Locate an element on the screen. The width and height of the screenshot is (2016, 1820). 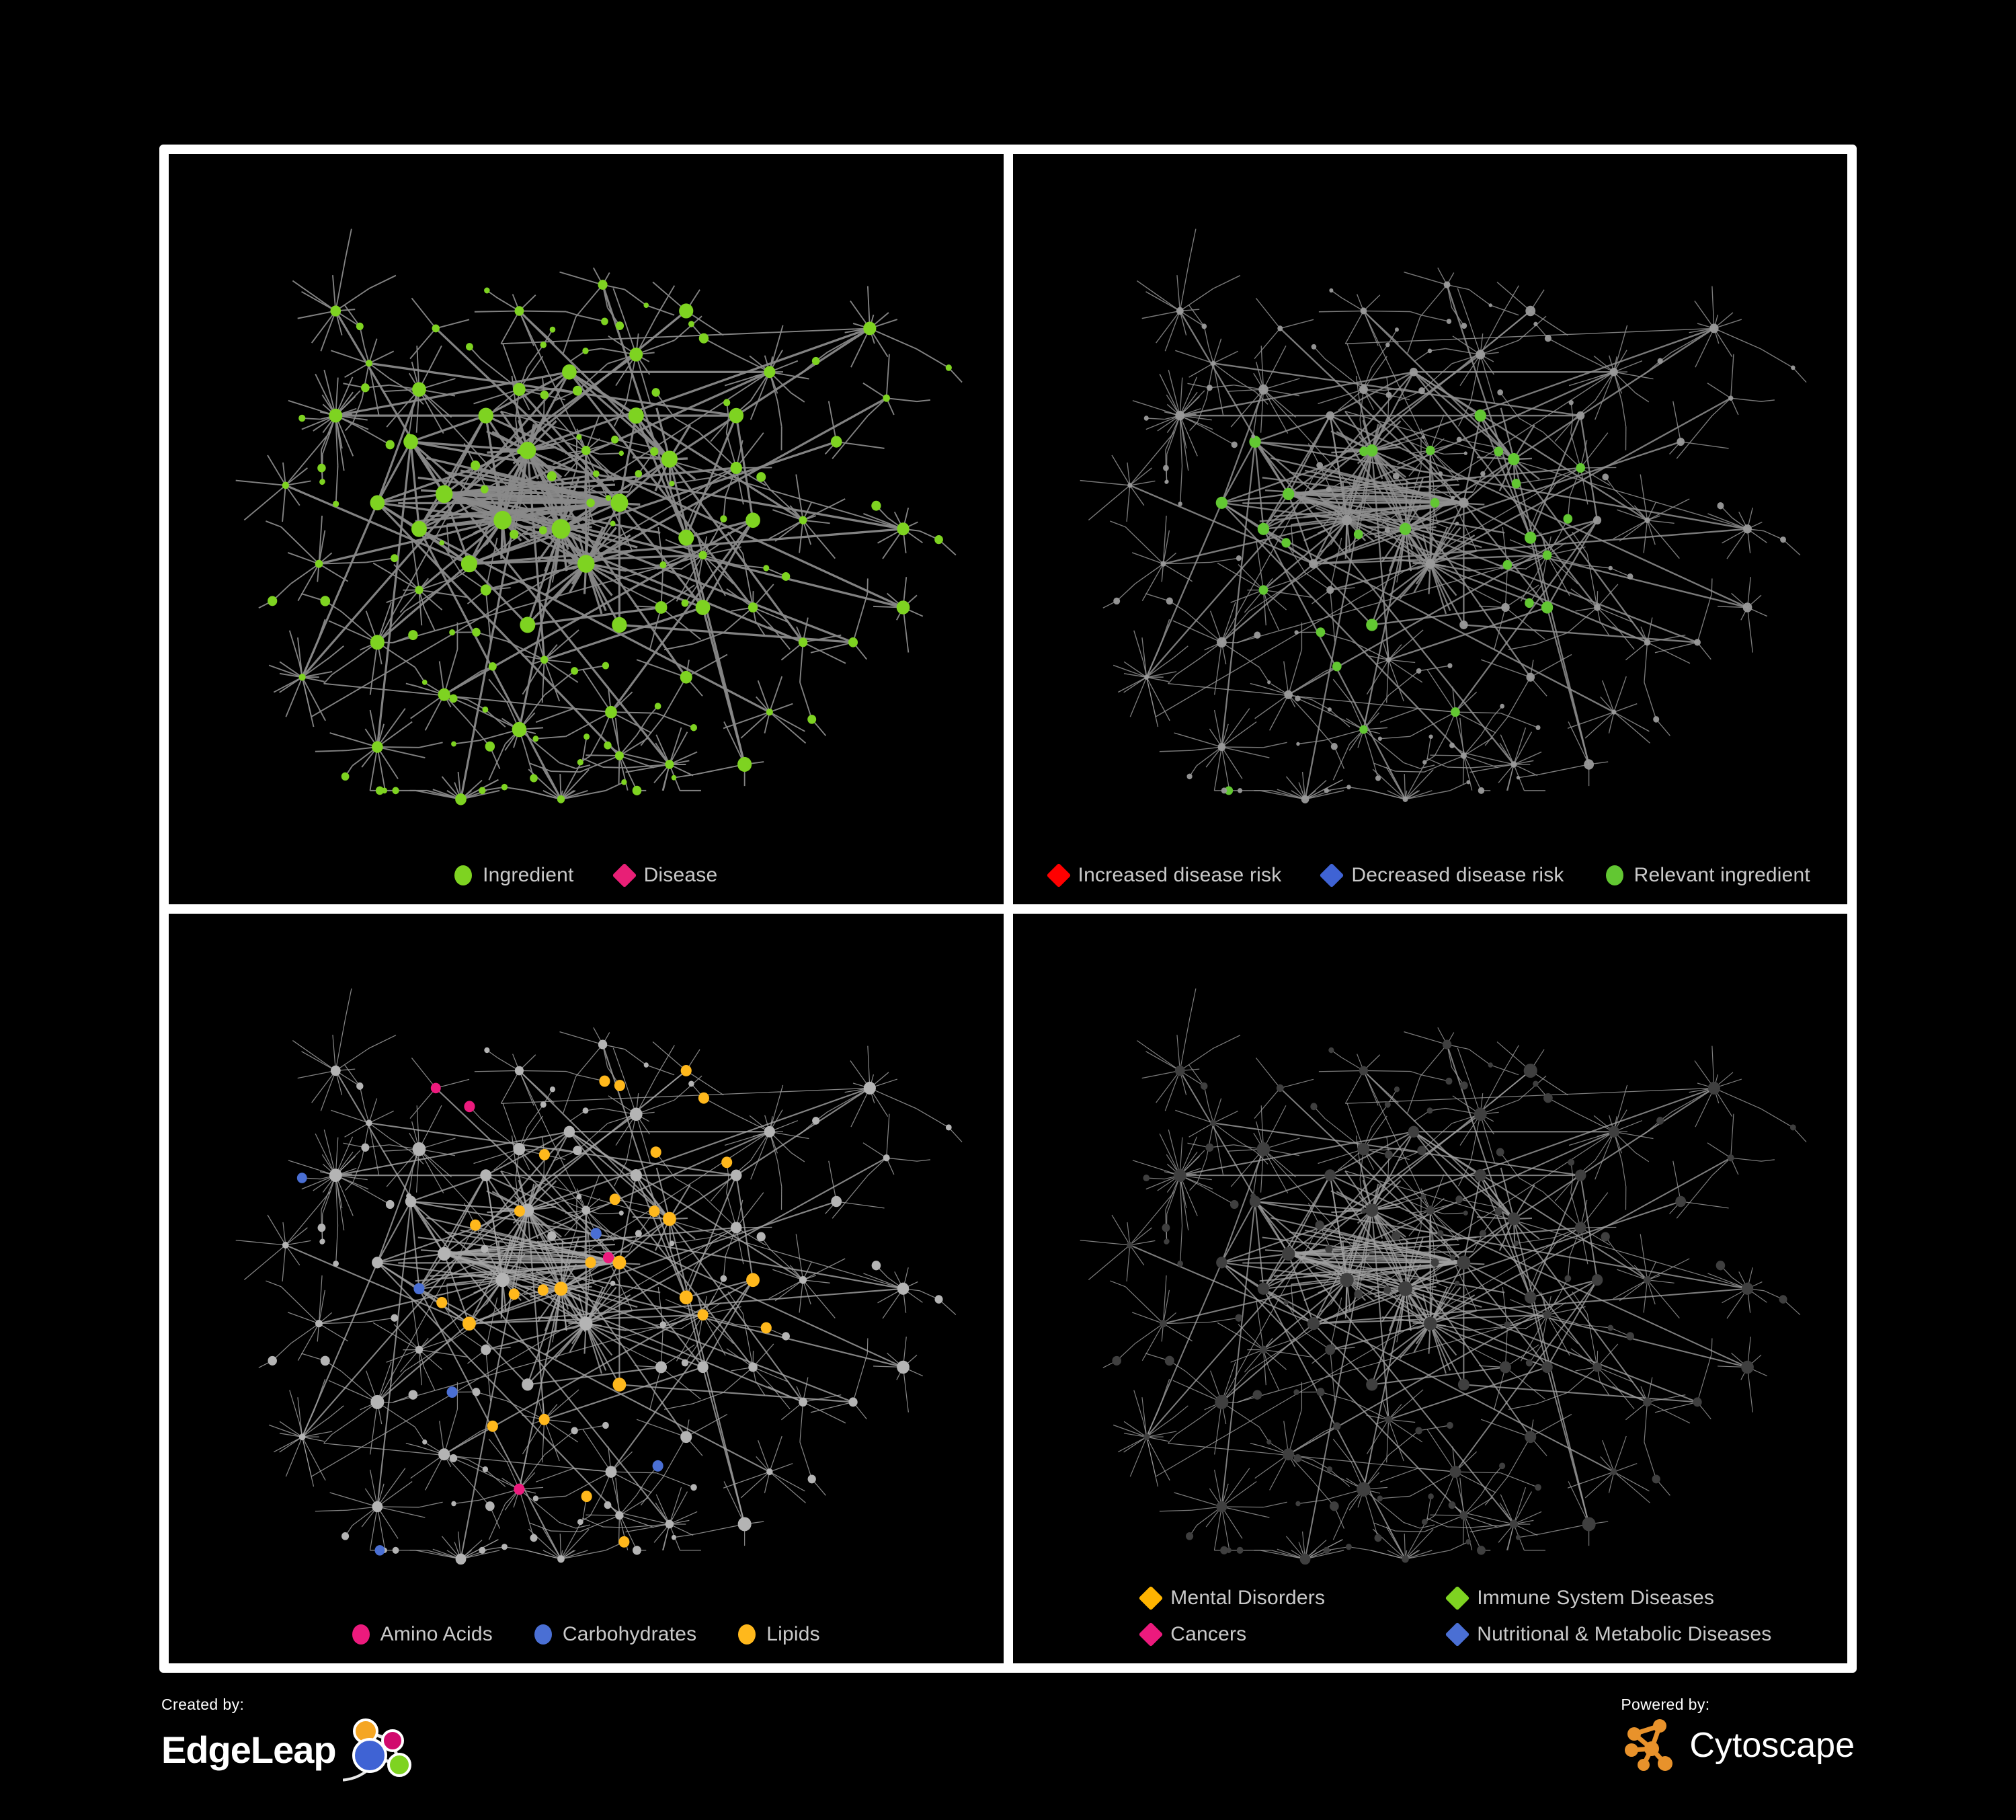
powered-by-kicker: Powered by: is located at coordinates (1665, 1704).